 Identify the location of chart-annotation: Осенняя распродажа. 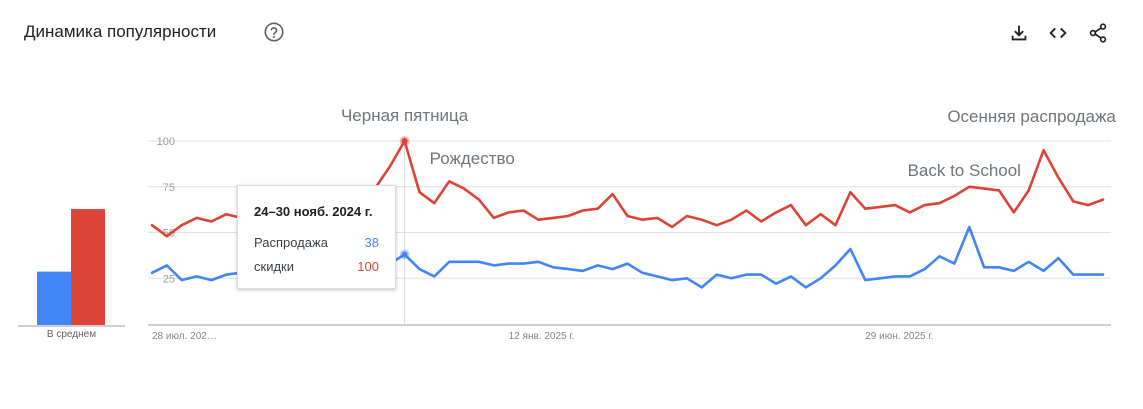
(1031, 116).